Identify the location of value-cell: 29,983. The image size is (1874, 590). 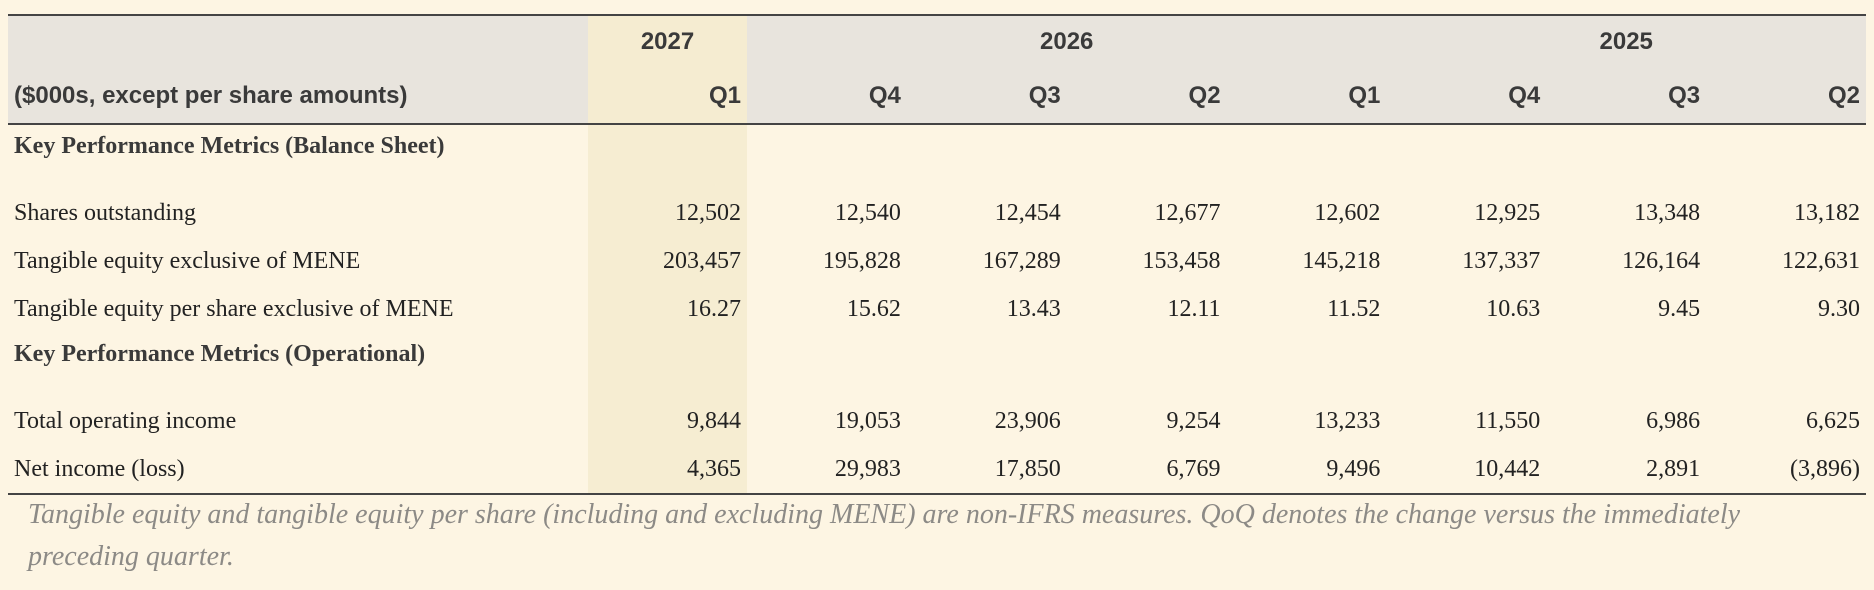
(827, 470).